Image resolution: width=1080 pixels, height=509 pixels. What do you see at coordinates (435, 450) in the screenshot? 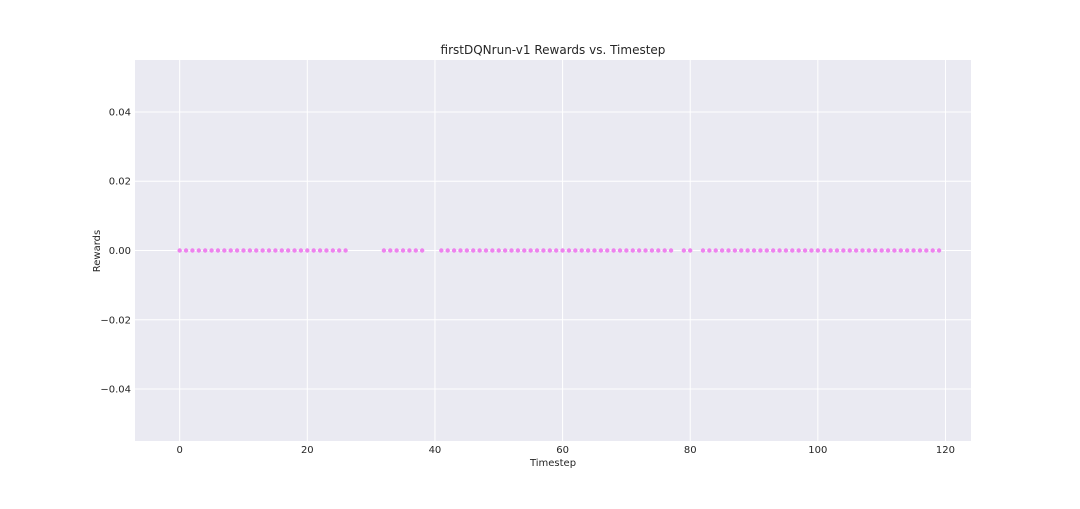
I see `x-tick-label: 40` at bounding box center [435, 450].